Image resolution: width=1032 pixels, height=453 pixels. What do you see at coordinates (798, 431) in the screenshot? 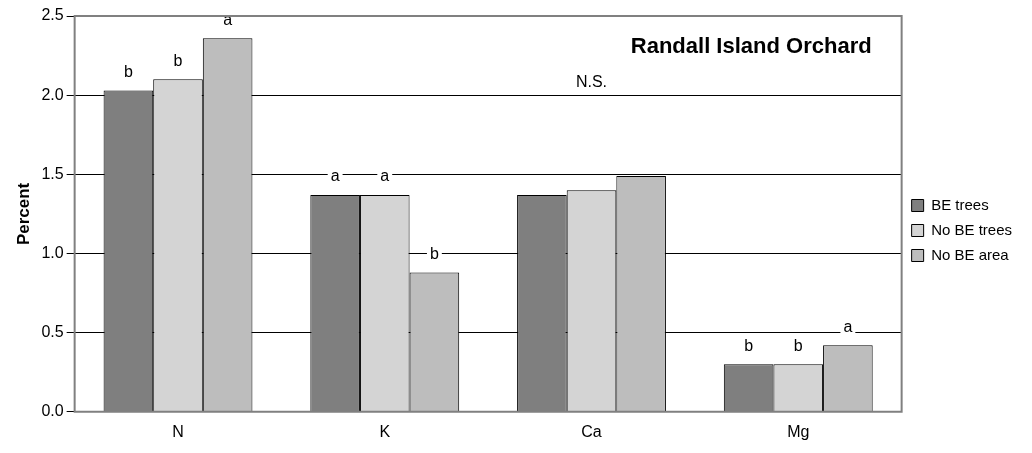
I see `x-tick-label: Mg` at bounding box center [798, 431].